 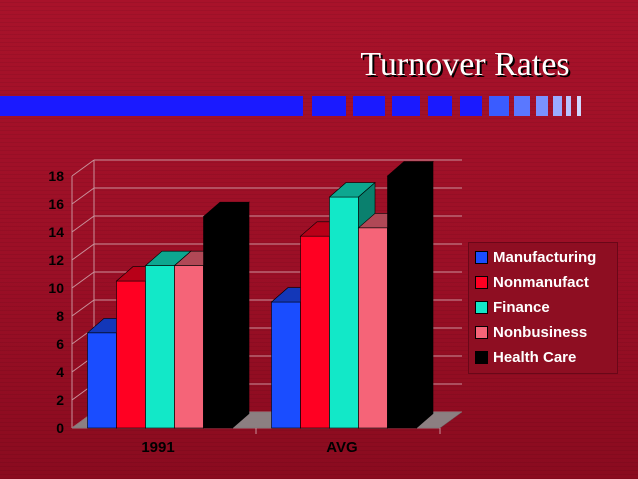 I want to click on bar-health-care-1991, so click(x=226, y=315).